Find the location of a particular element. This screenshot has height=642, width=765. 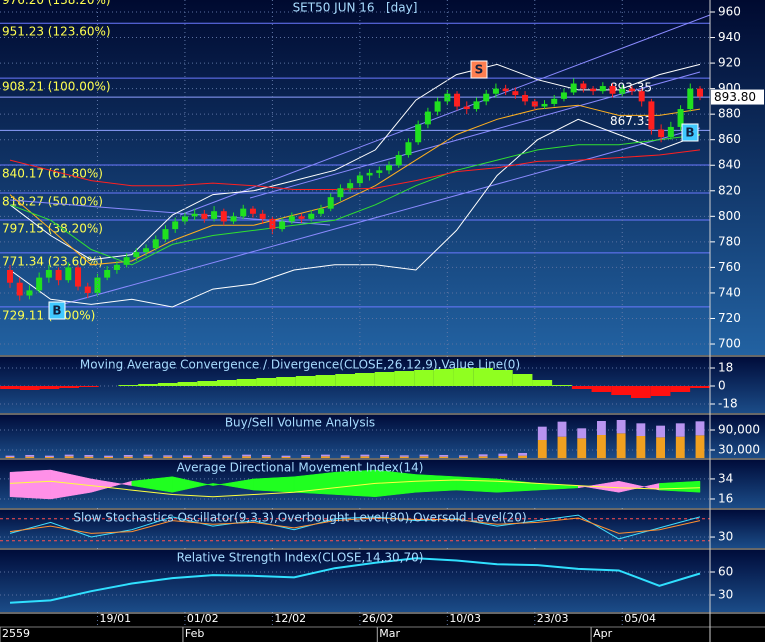

y-tick-label: 780 is located at coordinates (729, 241).